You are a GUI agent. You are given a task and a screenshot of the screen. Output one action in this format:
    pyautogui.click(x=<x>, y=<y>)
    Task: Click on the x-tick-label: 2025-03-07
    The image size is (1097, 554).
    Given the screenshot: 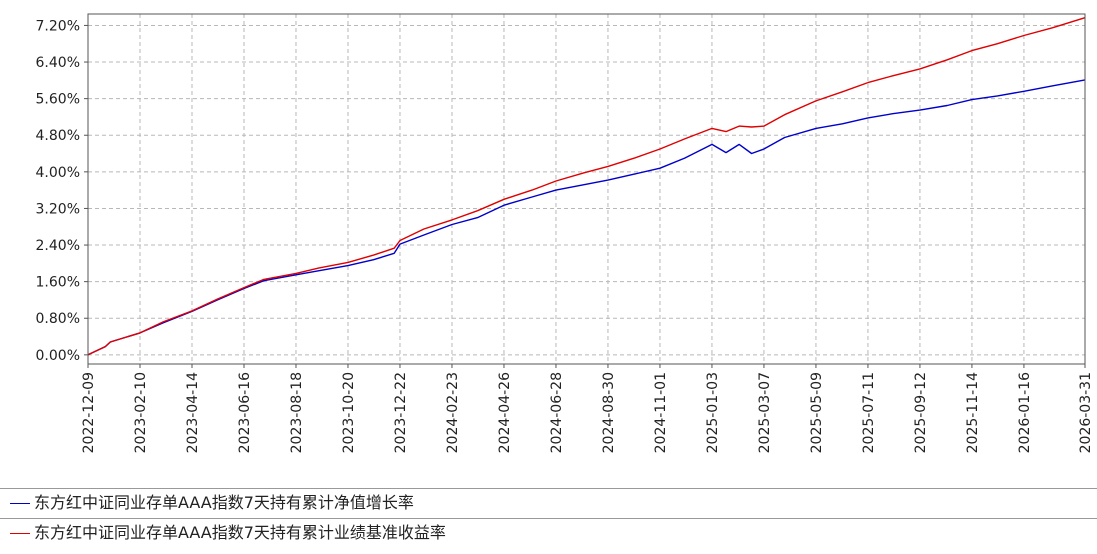 What is the action you would take?
    pyautogui.click(x=765, y=412)
    